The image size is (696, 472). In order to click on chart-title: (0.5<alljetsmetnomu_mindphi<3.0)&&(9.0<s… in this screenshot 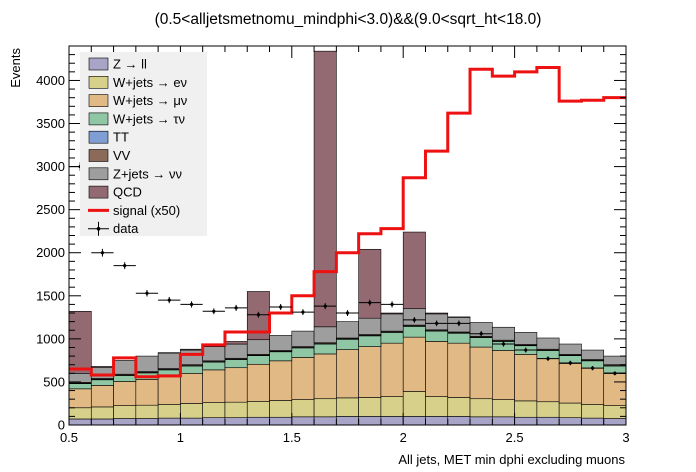, I will do `click(348, 19)`.